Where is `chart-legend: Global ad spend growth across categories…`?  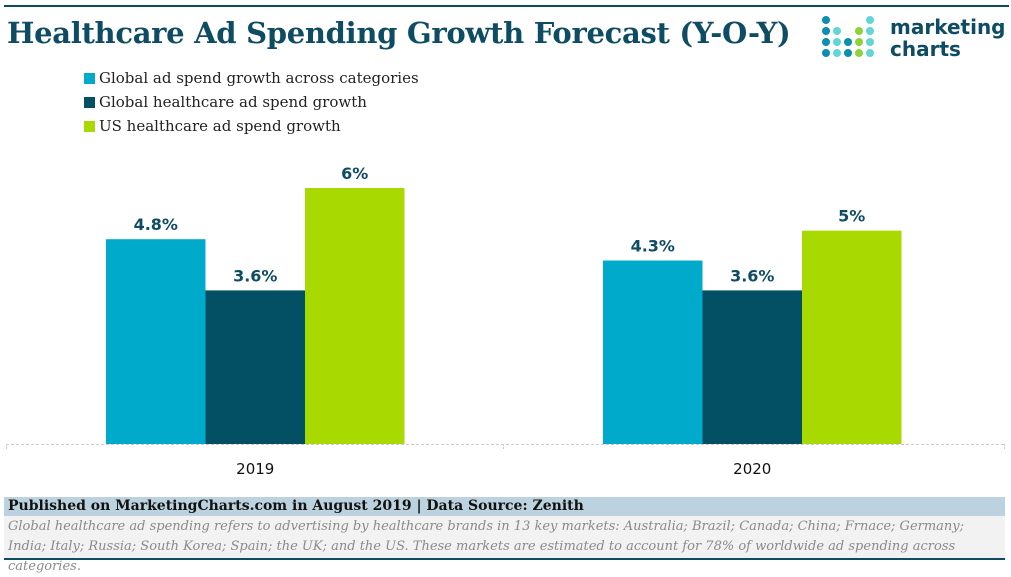
chart-legend: Global ad spend growth across categories… is located at coordinates (251, 102).